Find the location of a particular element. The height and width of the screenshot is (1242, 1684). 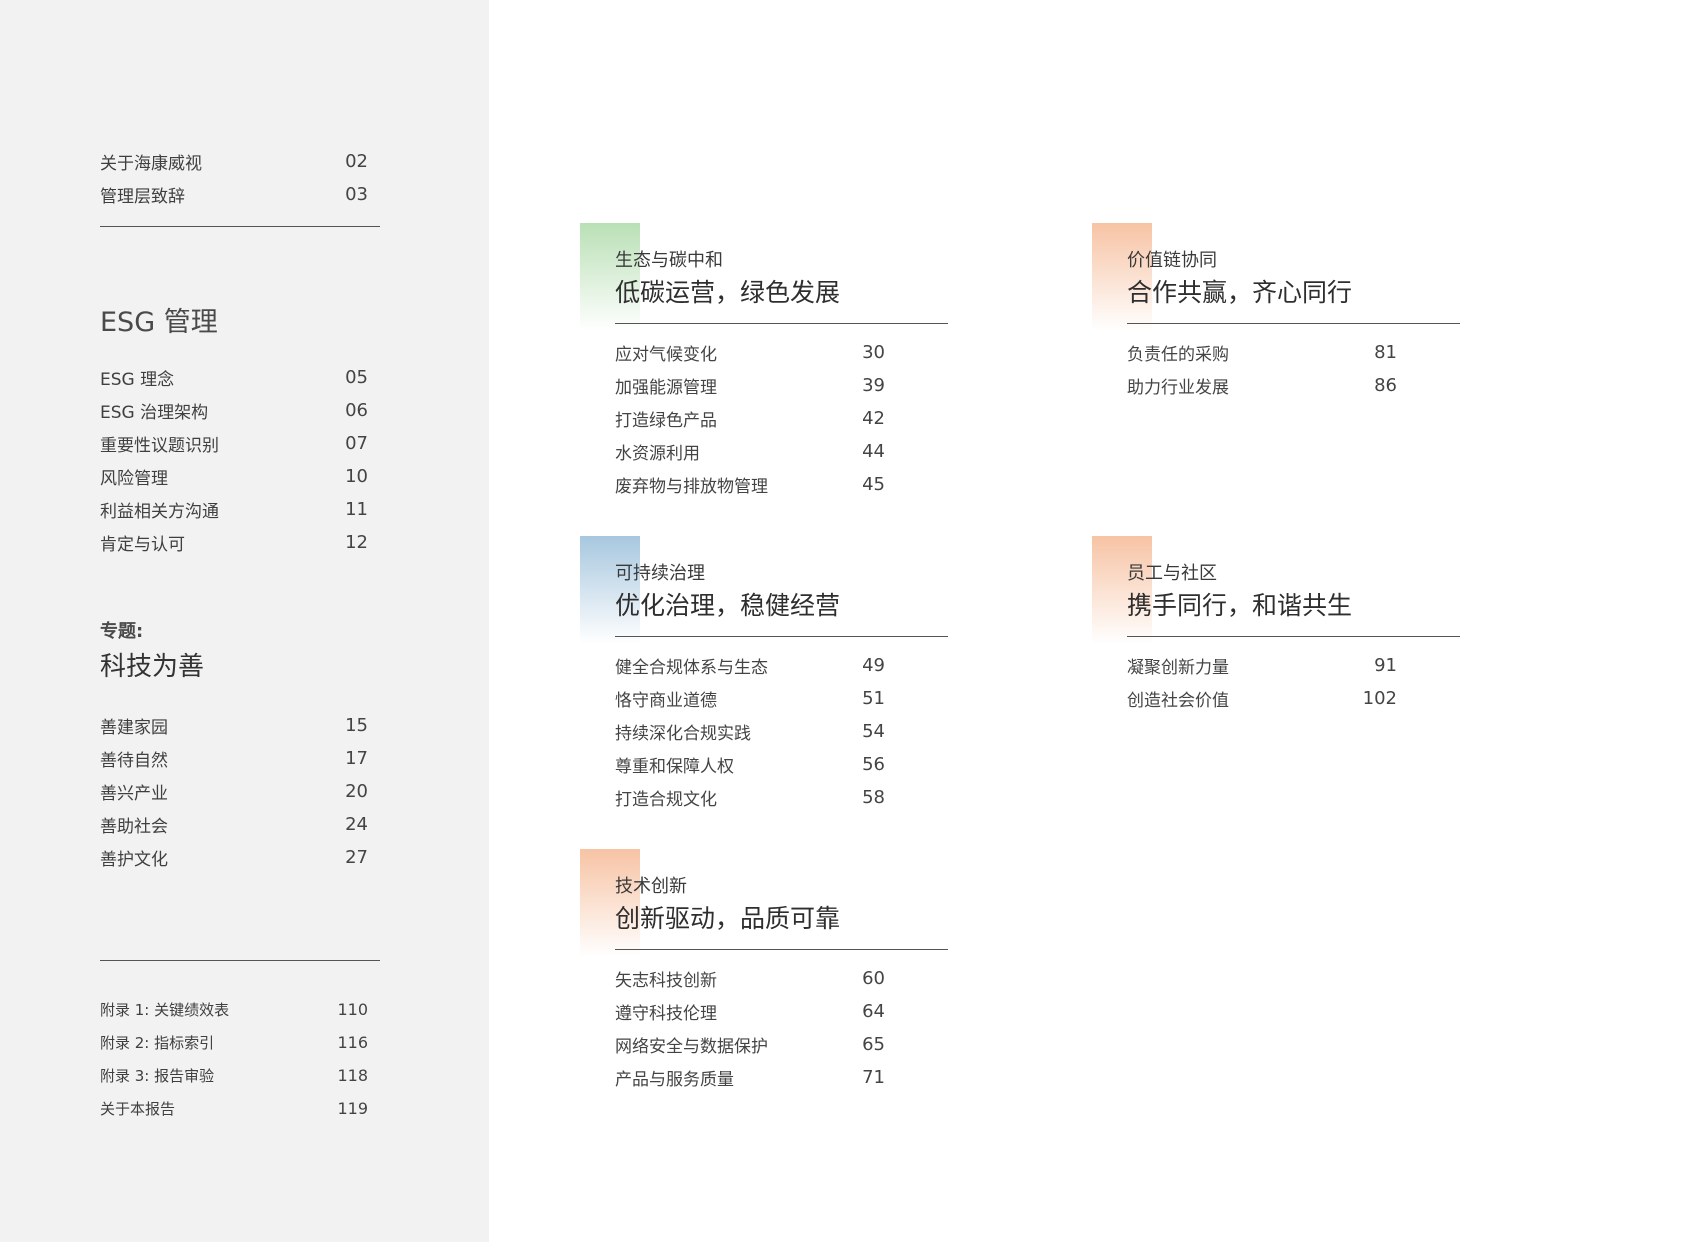

toc-item-page: 44 is located at coordinates (873, 451).